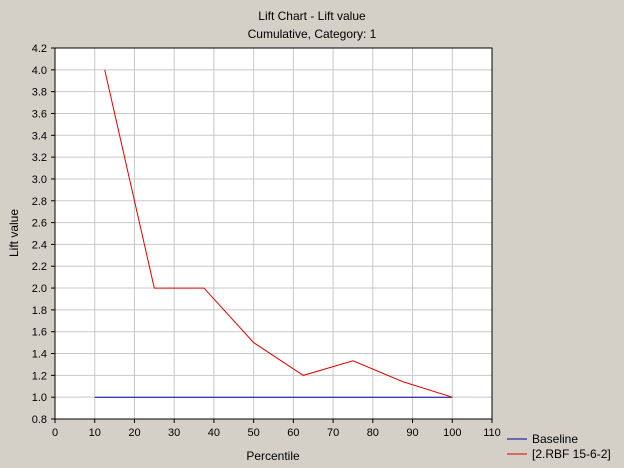 The image size is (624, 468). What do you see at coordinates (39, 71) in the screenshot?
I see `y-tick-label: 4.0` at bounding box center [39, 71].